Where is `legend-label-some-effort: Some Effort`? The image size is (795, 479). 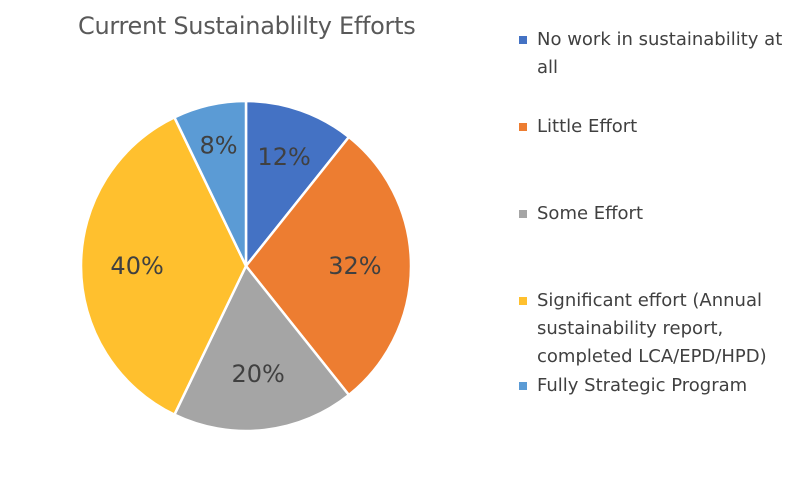 legend-label-some-effort: Some Effort is located at coordinates (590, 213).